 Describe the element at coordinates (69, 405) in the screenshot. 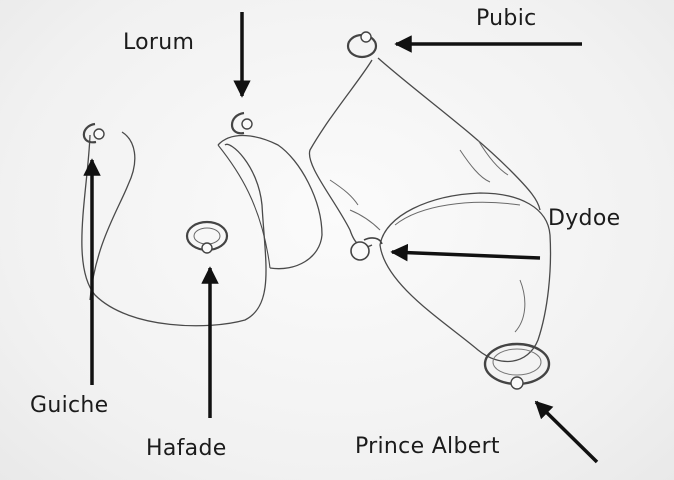

I see `guiche-label: Guiche` at that location.